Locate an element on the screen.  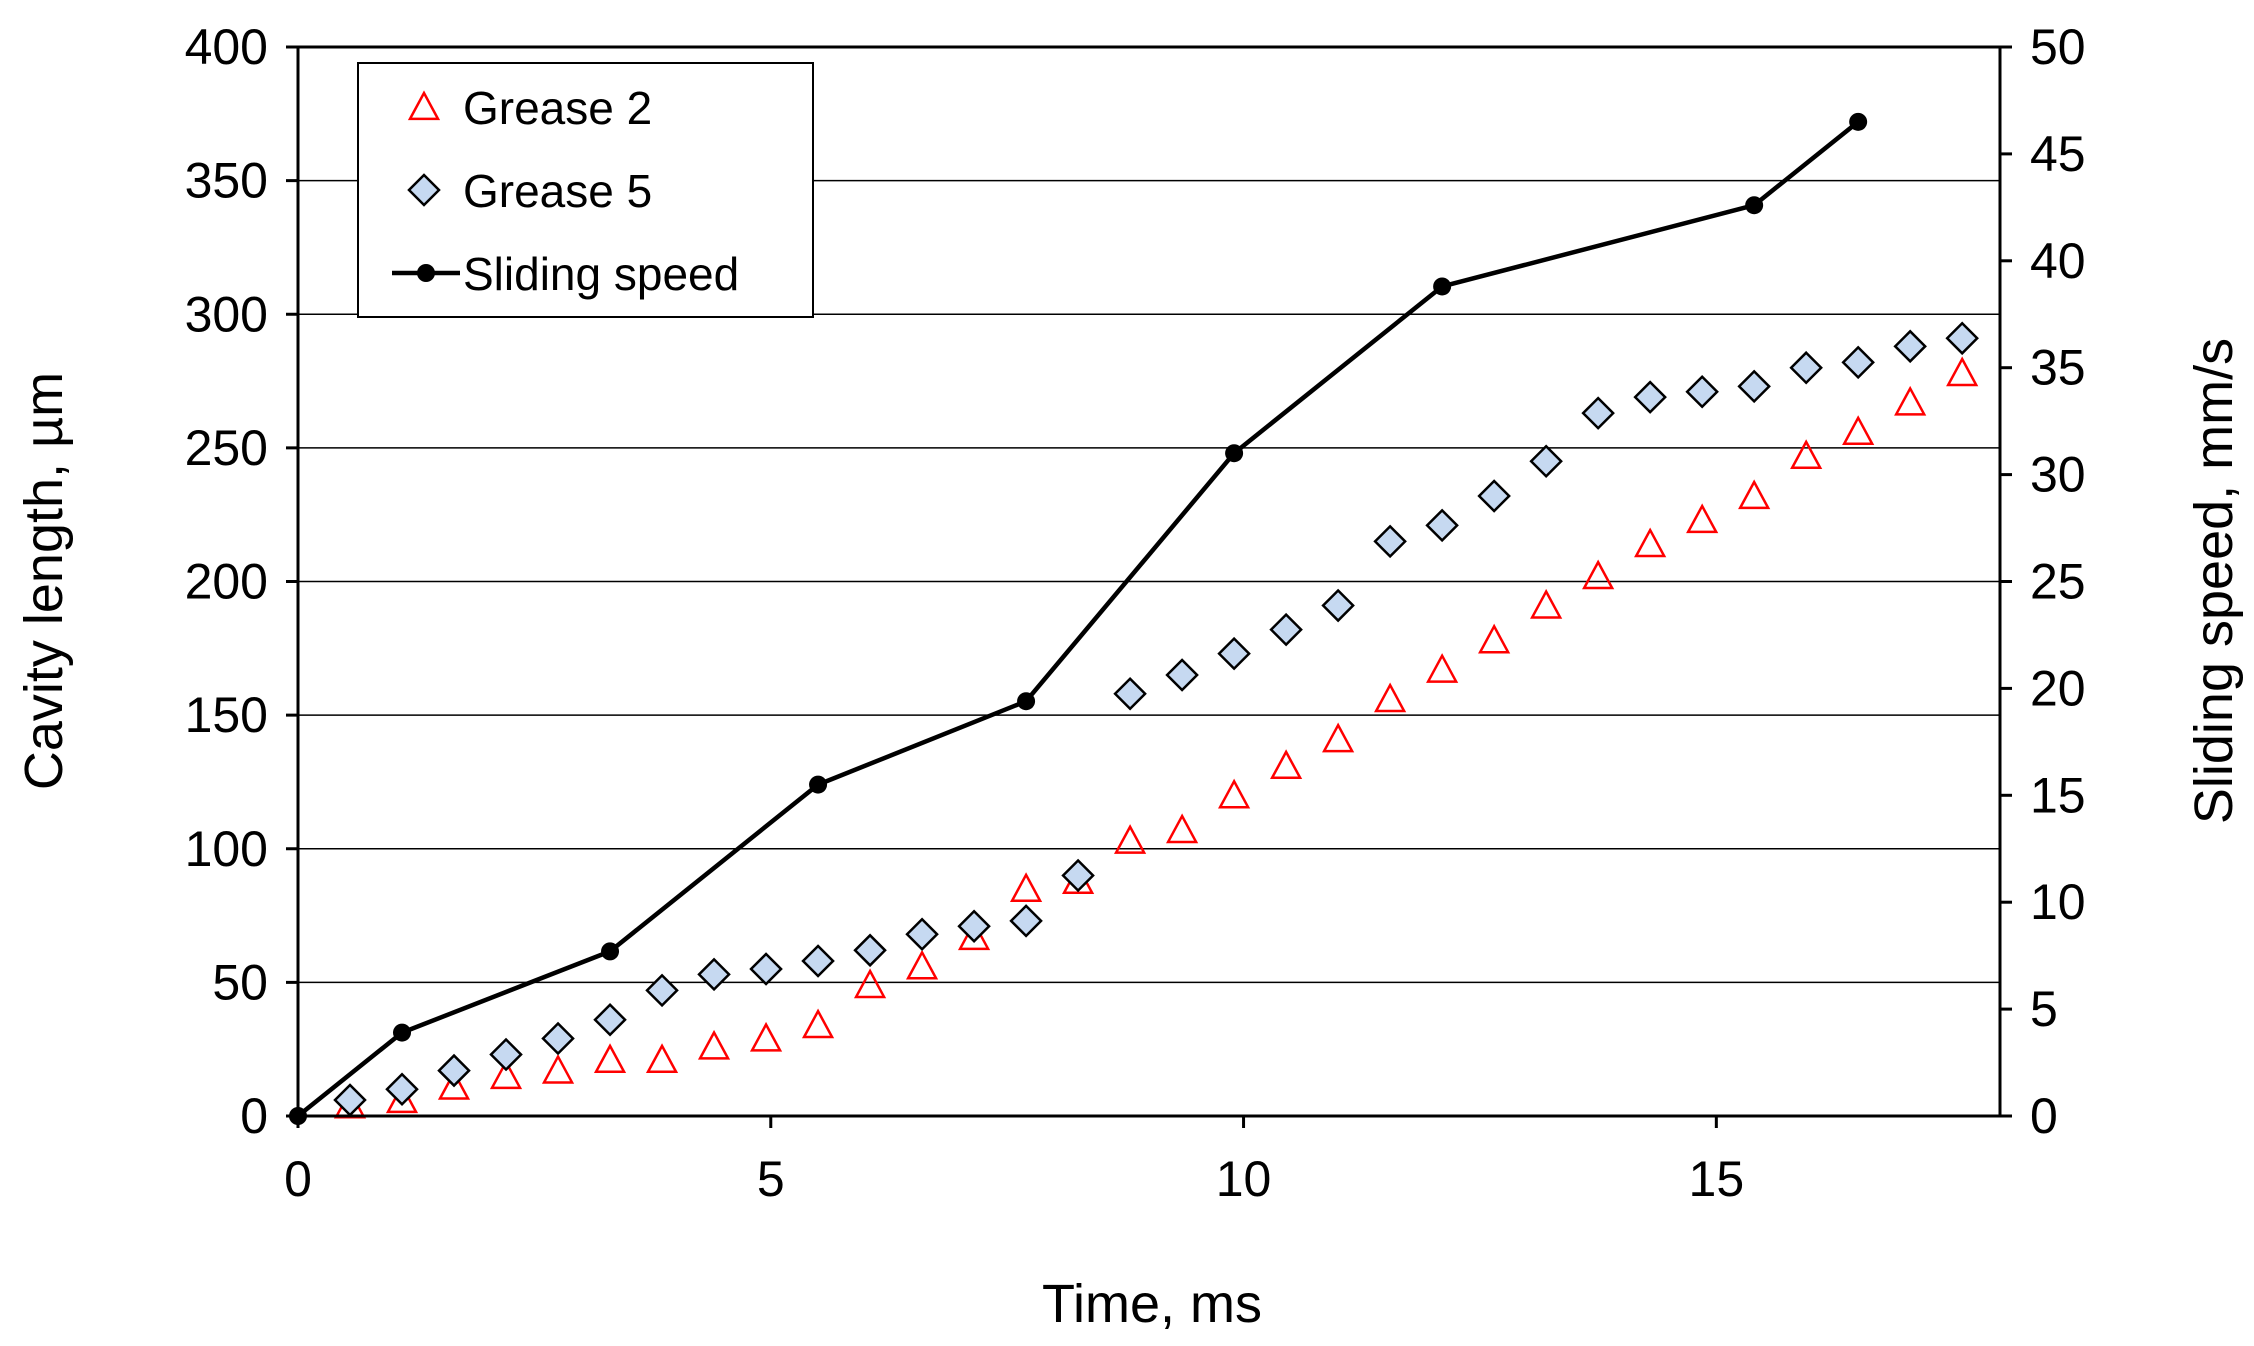
x-tick-label-5: 5 is located at coordinates (771, 1179).